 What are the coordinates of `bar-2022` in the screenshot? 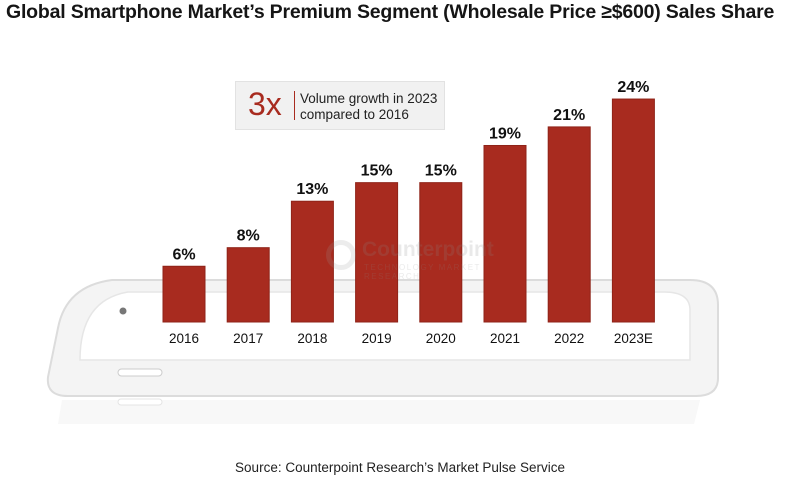 It's located at (569, 224).